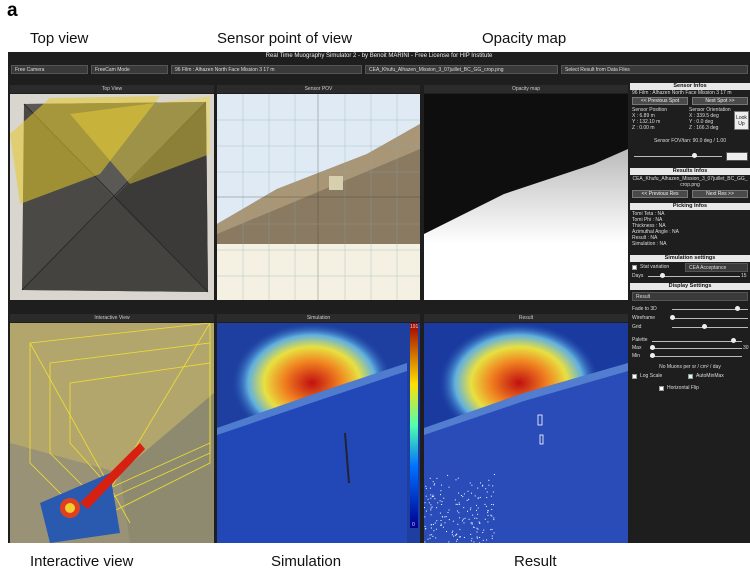  Describe the element at coordinates (129, 69) in the screenshot. I see `dropdown: FreeCam Mode` at that location.